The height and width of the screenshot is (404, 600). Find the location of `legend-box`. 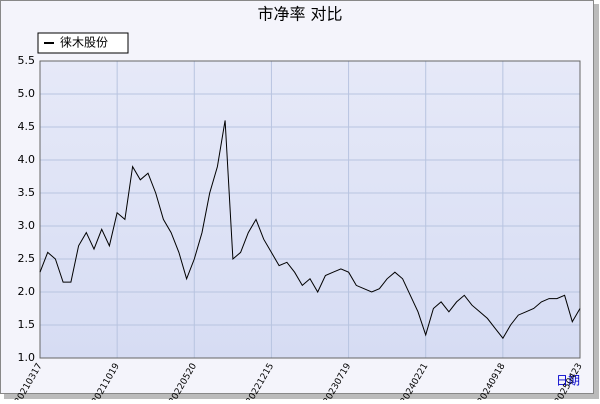

legend-box is located at coordinates (83, 43).